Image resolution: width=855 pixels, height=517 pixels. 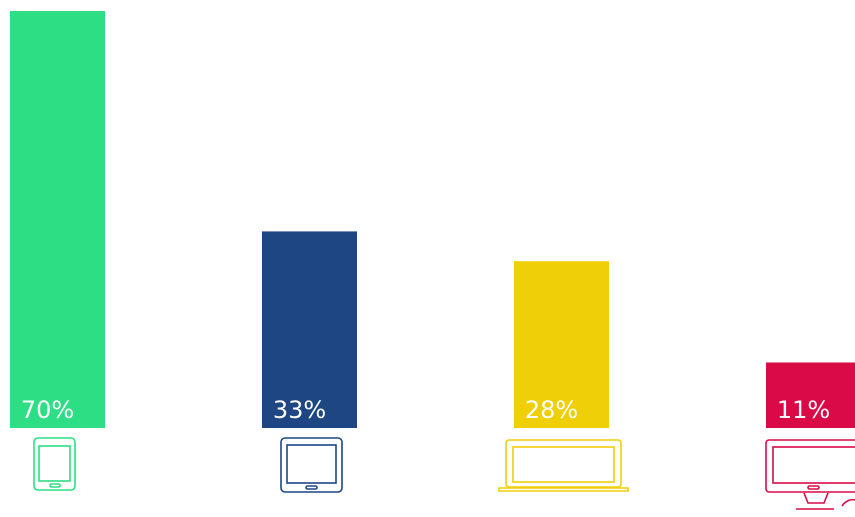 What do you see at coordinates (810, 395) in the screenshot?
I see `bar-desktop` at bounding box center [810, 395].